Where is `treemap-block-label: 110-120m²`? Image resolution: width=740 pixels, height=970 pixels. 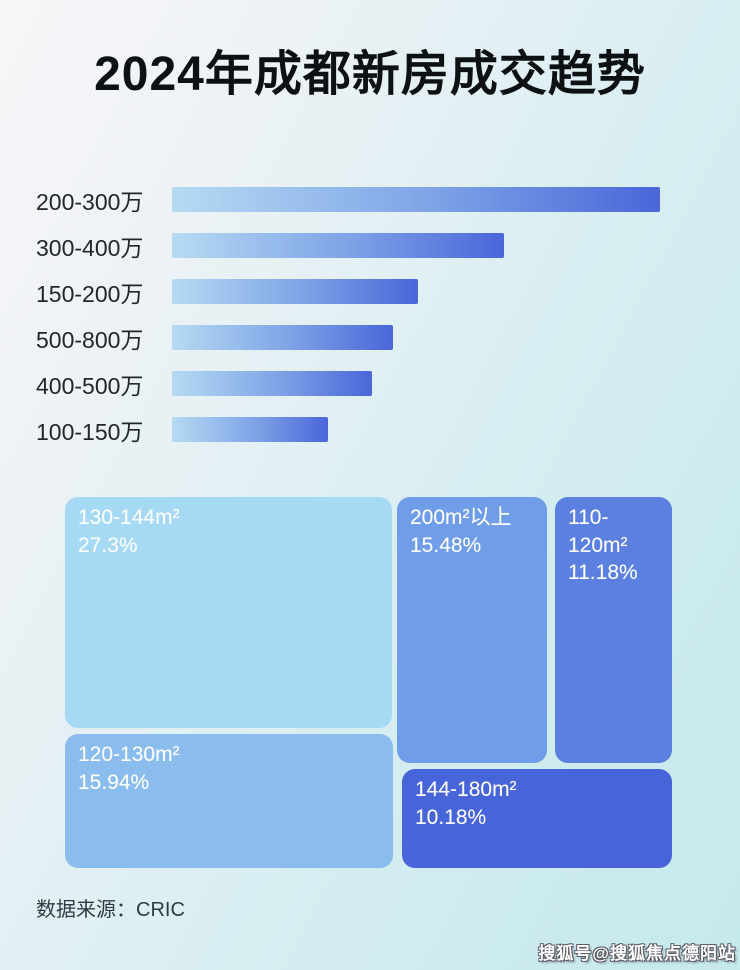
treemap-block-label: 110-120m² is located at coordinates (598, 531).